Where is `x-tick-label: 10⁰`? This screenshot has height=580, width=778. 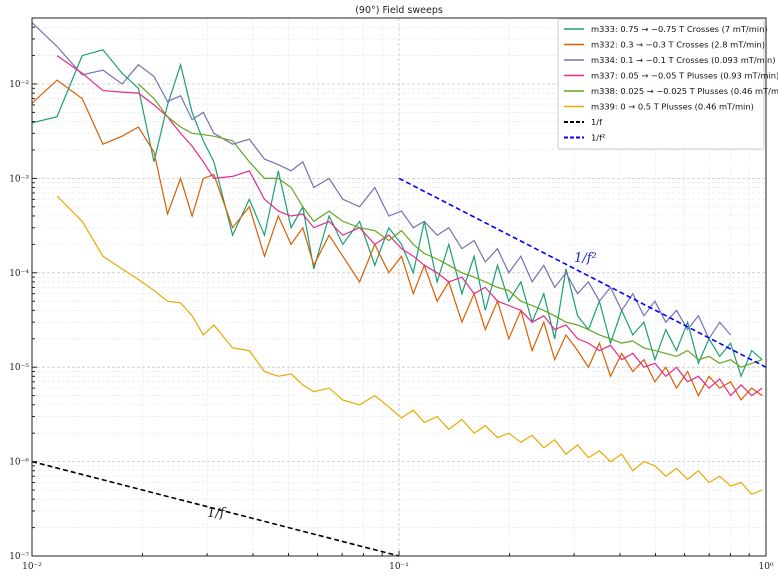 x-tick-label: 10⁰ is located at coordinates (765, 567).